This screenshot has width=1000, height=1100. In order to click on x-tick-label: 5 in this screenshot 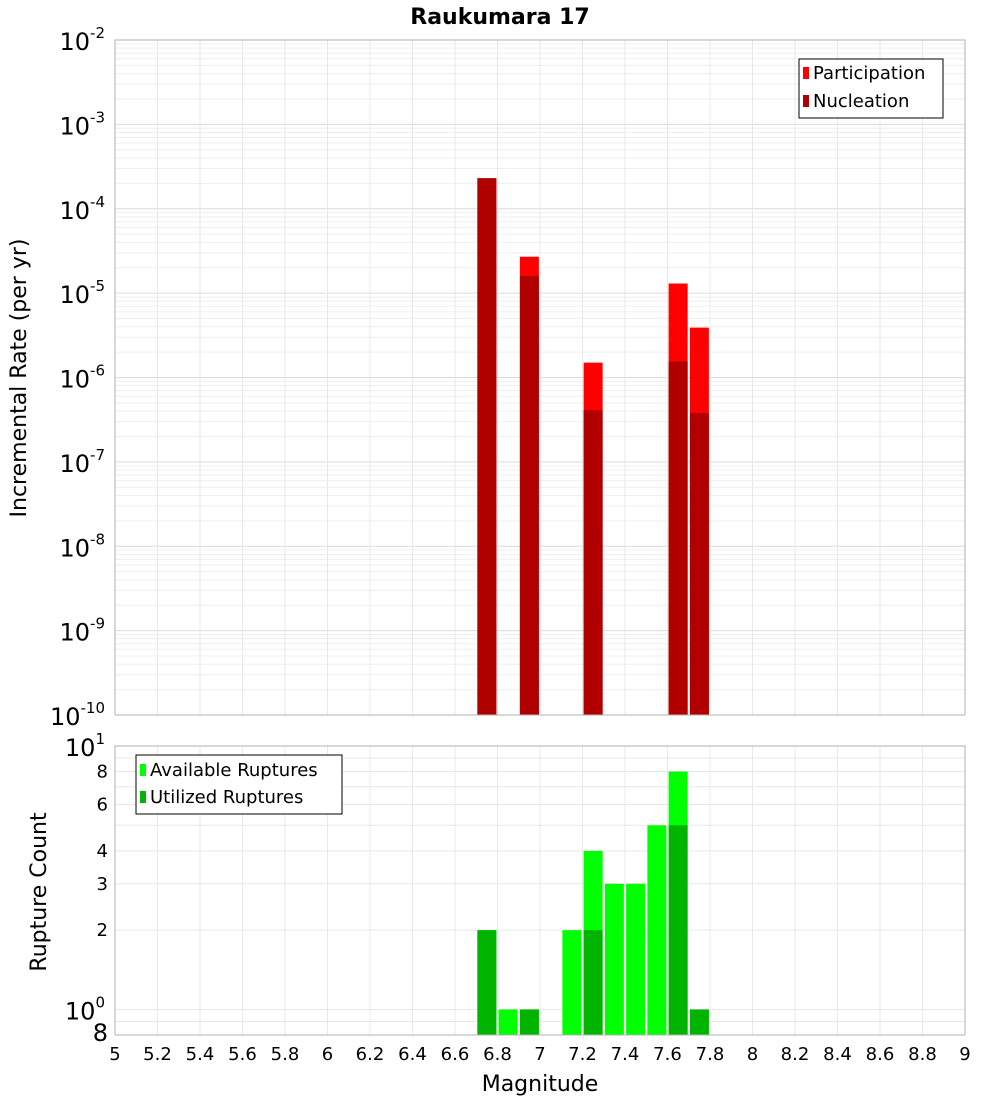, I will do `click(114, 1054)`.